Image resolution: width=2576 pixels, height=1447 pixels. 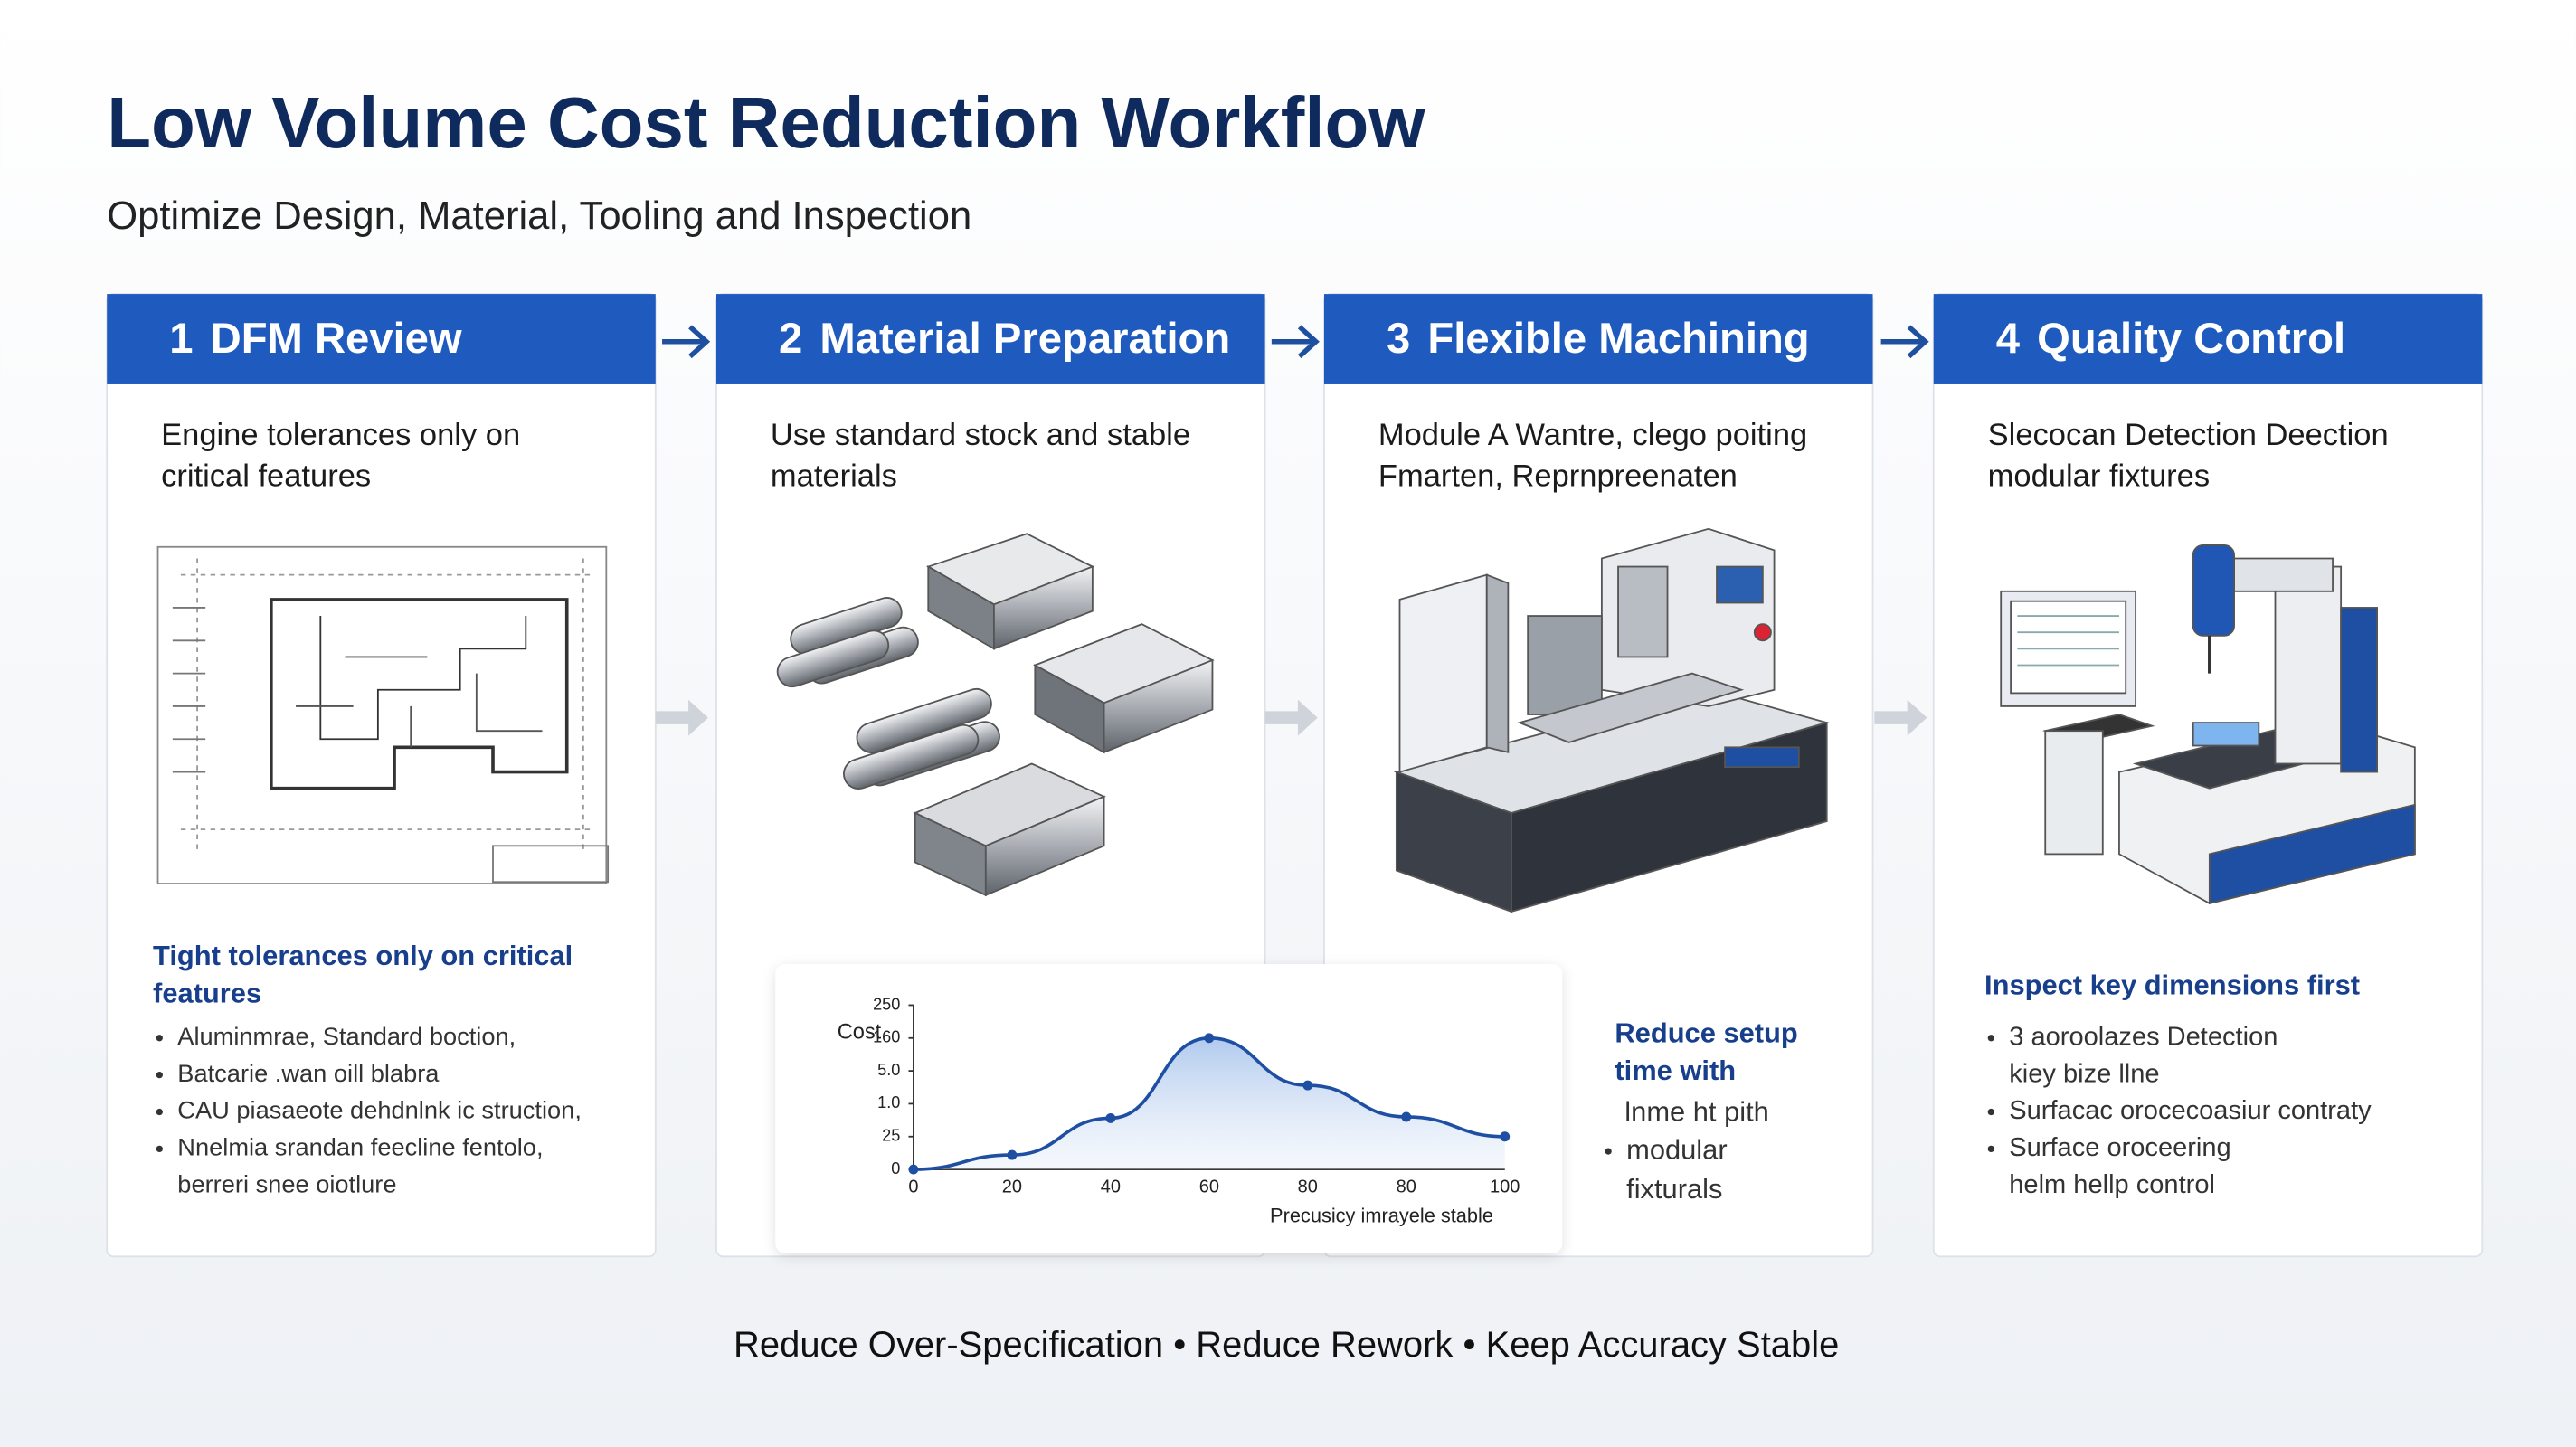 I want to click on bullet-text: kiey bize llne, so click(x=2084, y=1073).